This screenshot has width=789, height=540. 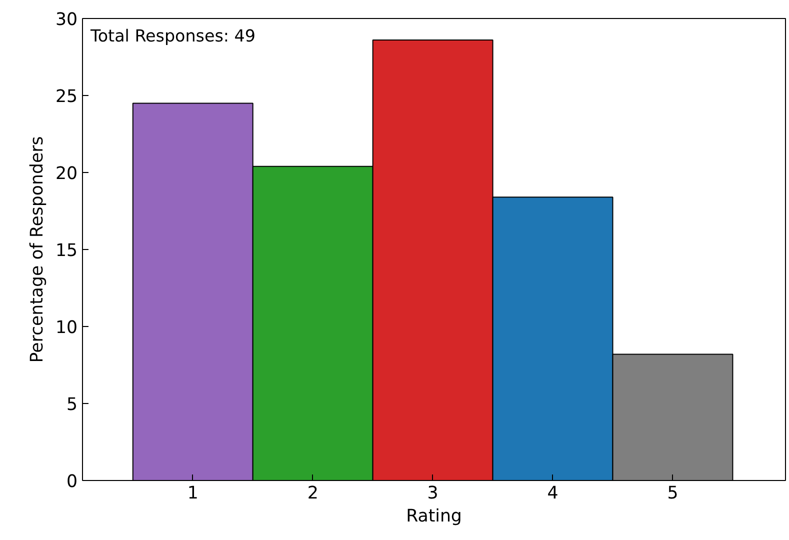 What do you see at coordinates (173, 36) in the screenshot?
I see `annotation: Total Responses: 49` at bounding box center [173, 36].